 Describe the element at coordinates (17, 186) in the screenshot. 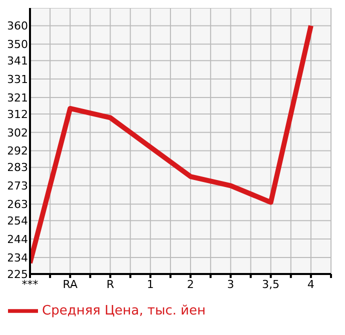

I see `y-tick-label: 273` at that location.